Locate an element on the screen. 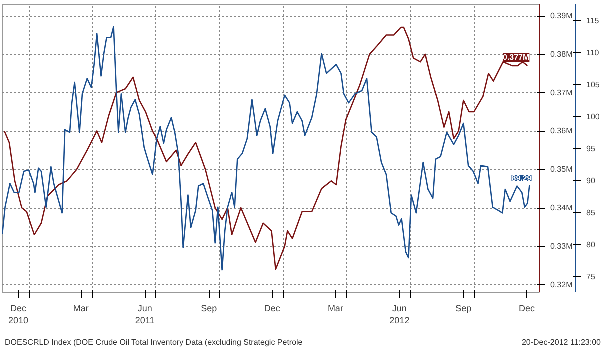 The image size is (602, 350). x-tick-label: Jun 2011 is located at coordinates (145, 315).